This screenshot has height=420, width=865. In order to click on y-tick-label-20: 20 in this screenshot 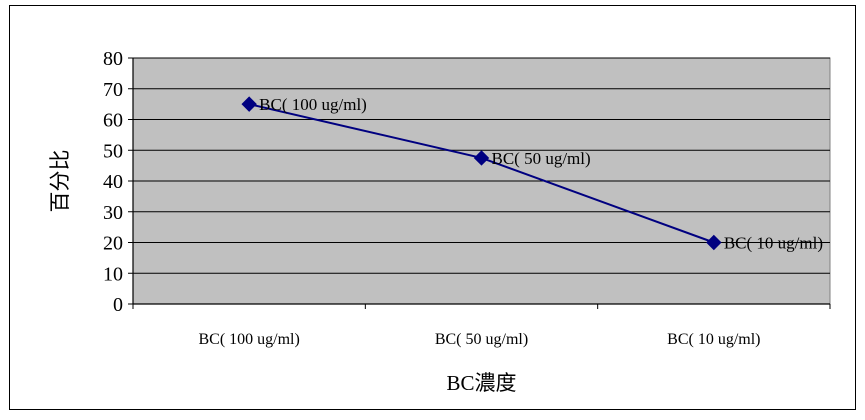, I will do `click(113, 244)`.